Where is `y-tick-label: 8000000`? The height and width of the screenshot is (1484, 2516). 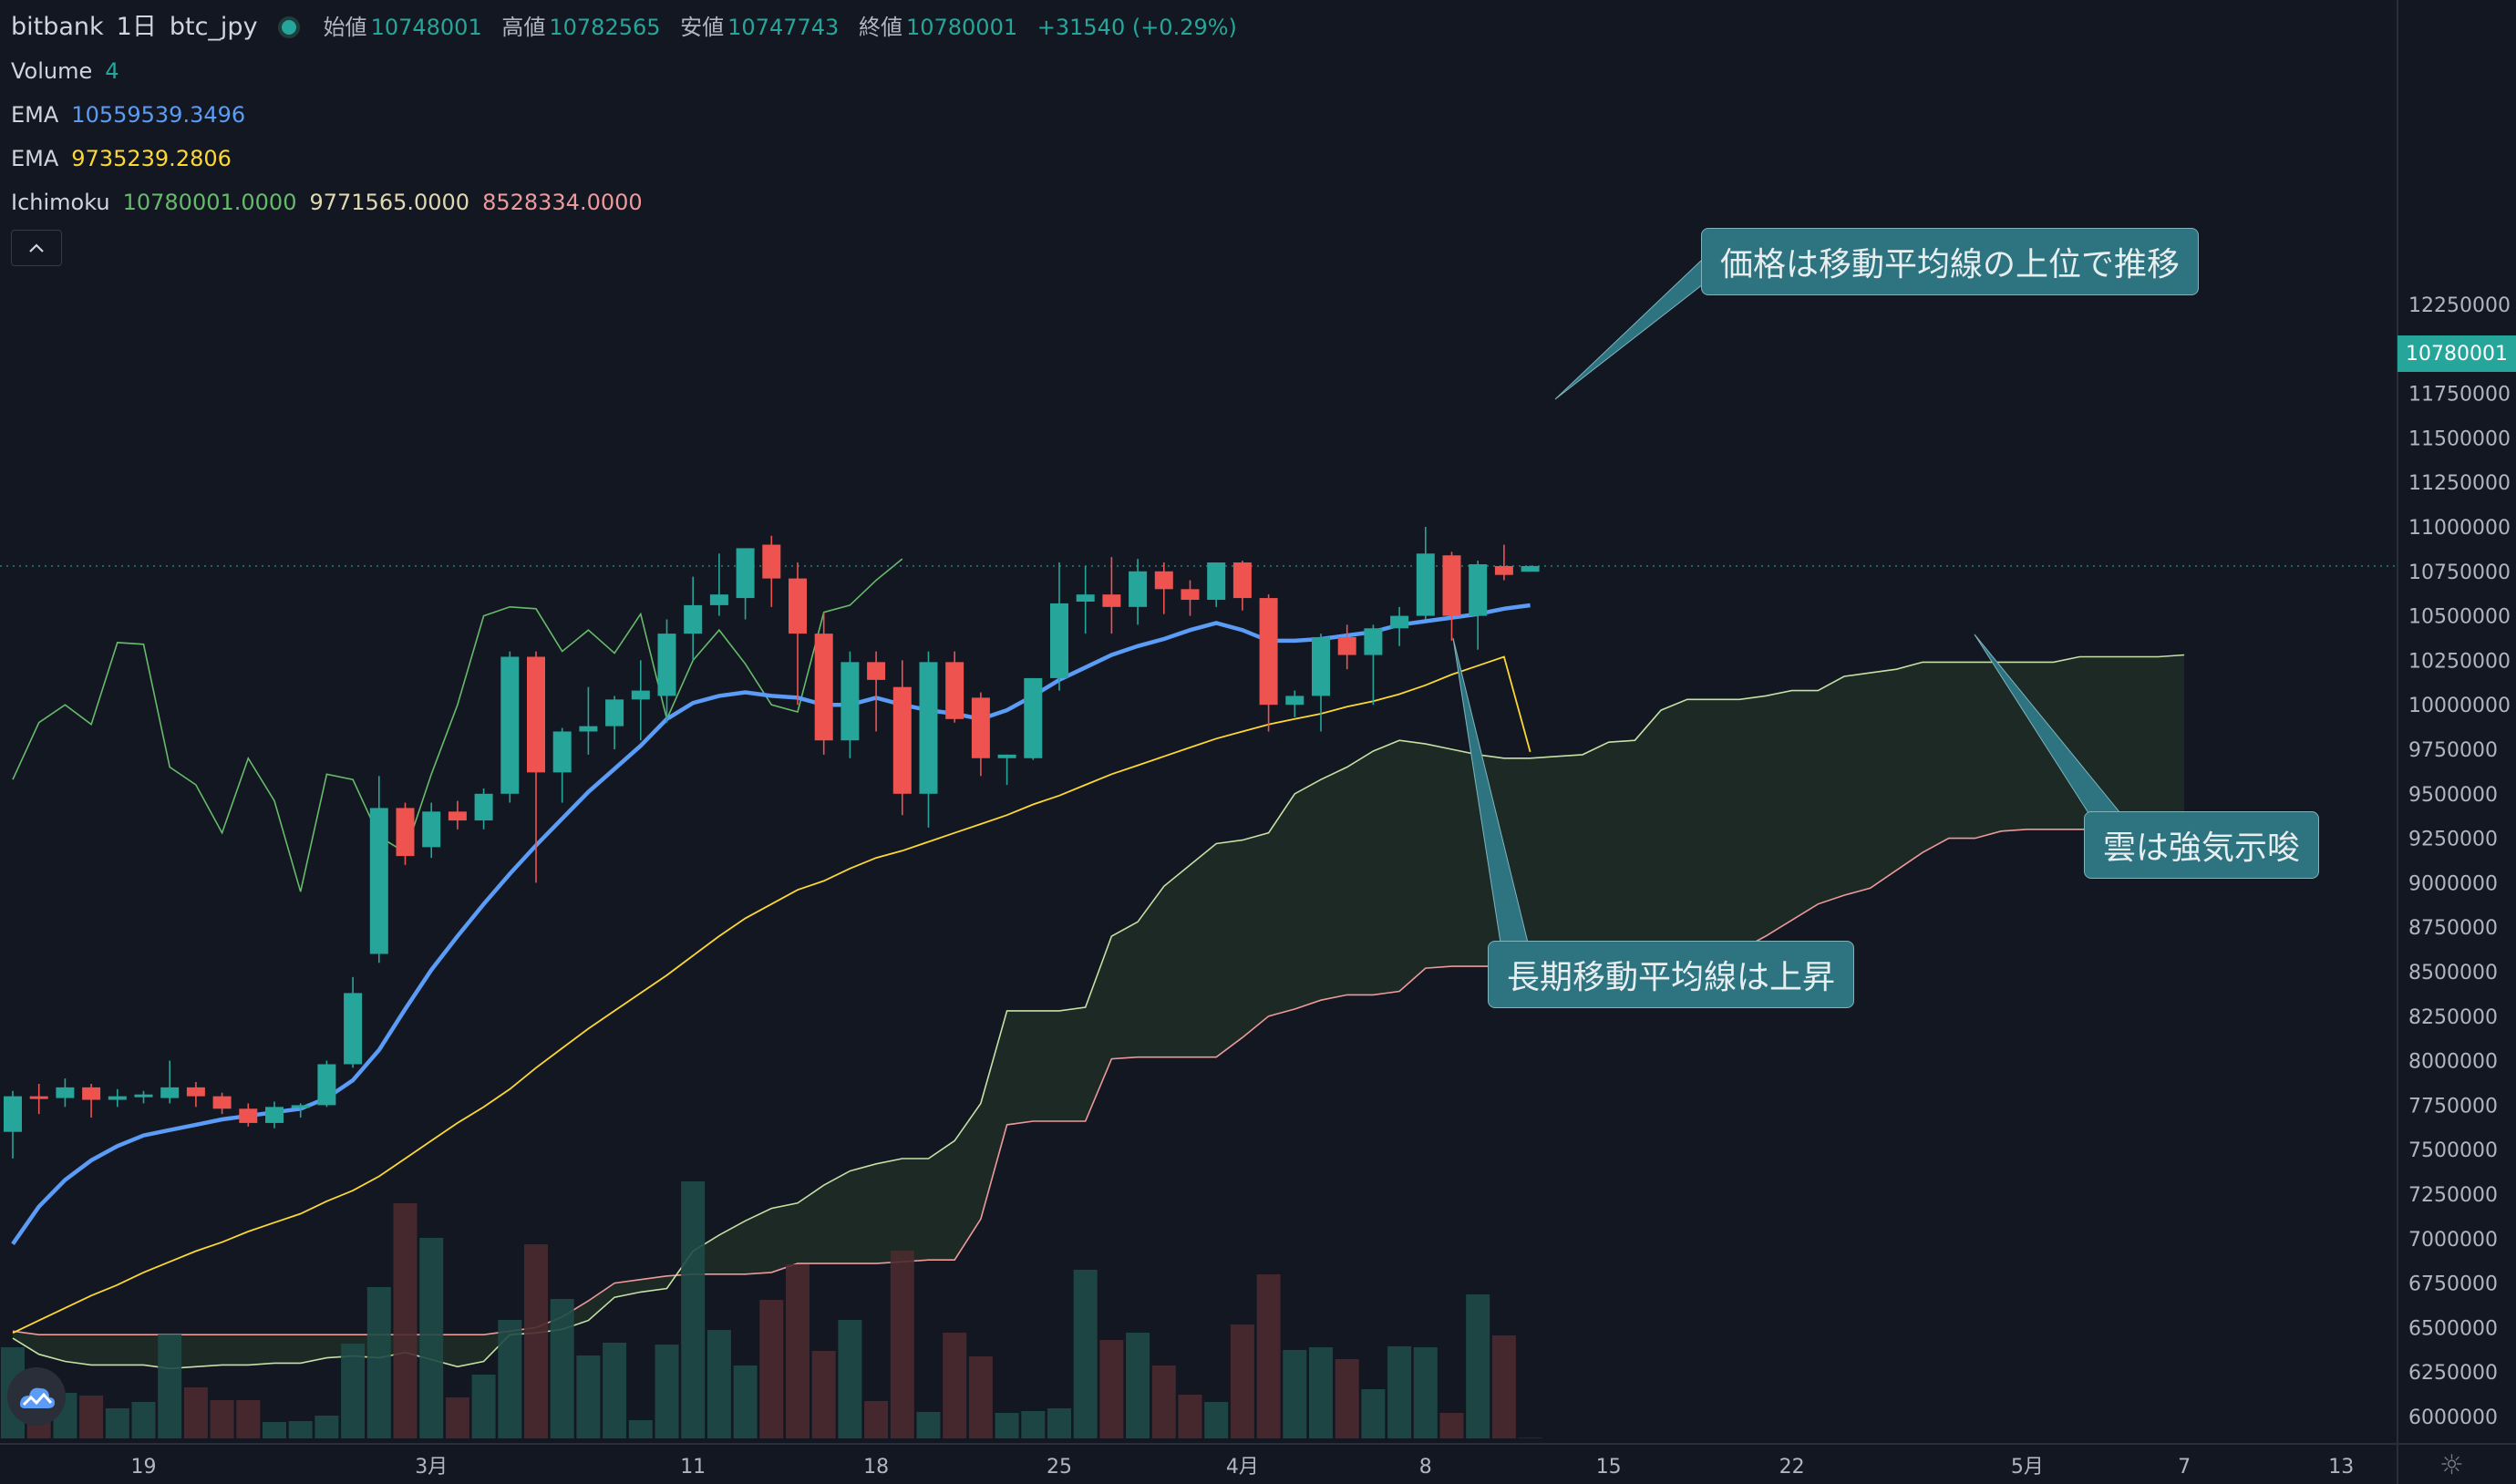 y-tick-label: 8000000 is located at coordinates (2453, 1062).